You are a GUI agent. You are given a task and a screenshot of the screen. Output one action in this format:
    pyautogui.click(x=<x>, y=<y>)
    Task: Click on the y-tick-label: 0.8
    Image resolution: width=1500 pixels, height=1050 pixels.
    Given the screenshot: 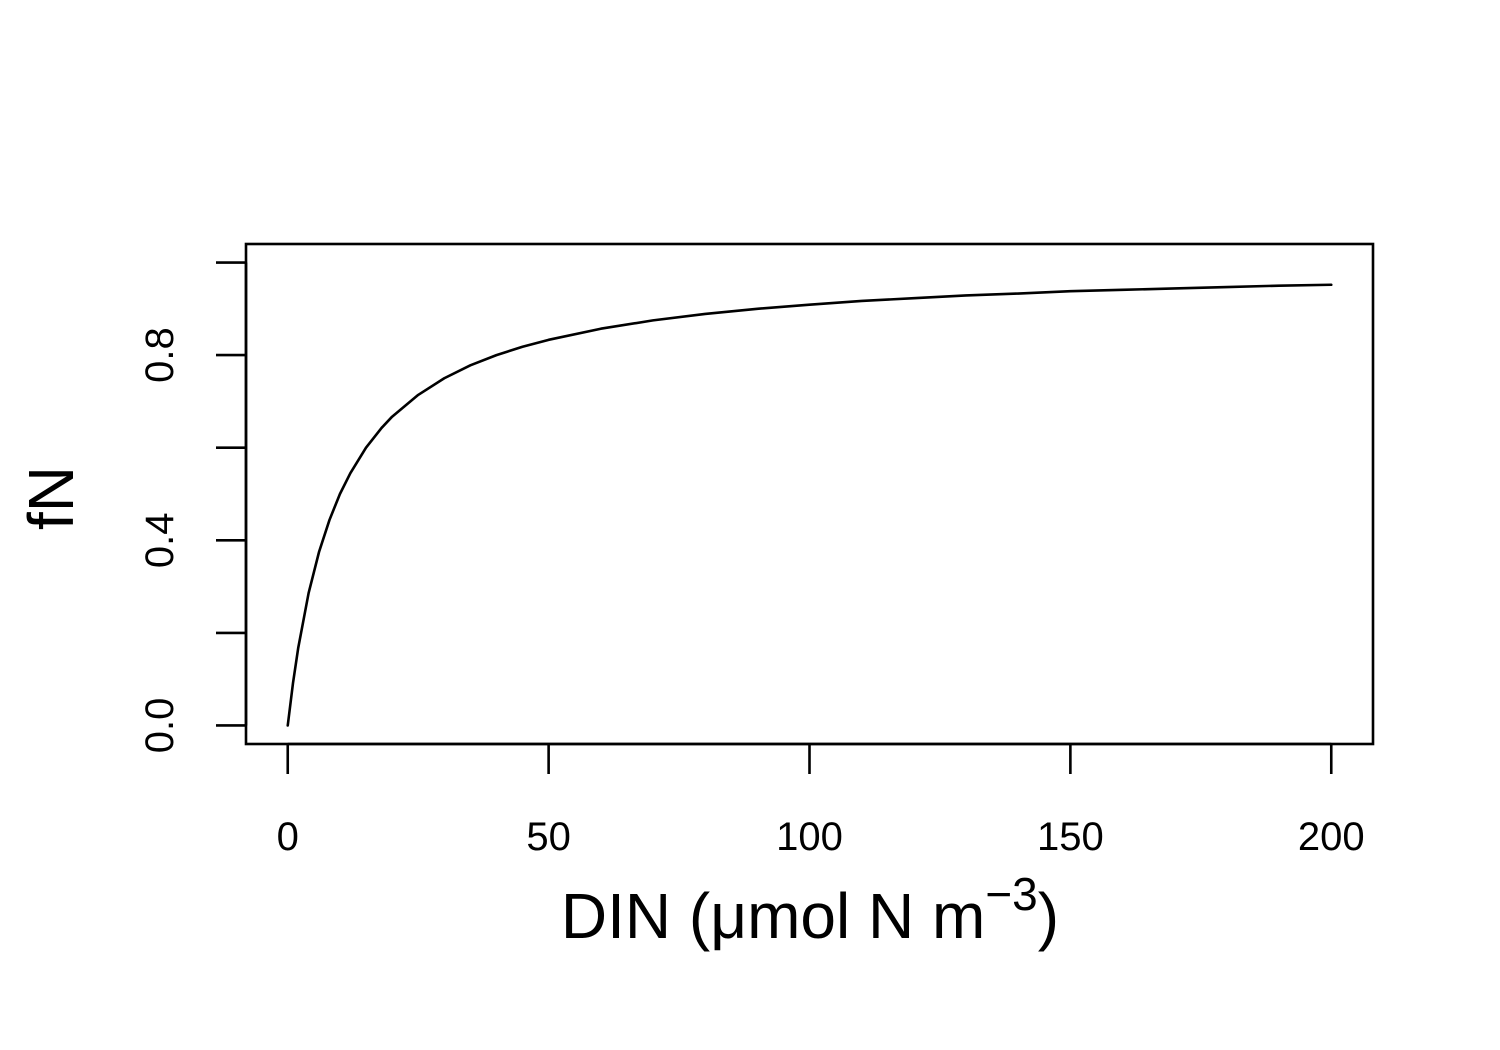 What is the action you would take?
    pyautogui.click(x=160, y=355)
    